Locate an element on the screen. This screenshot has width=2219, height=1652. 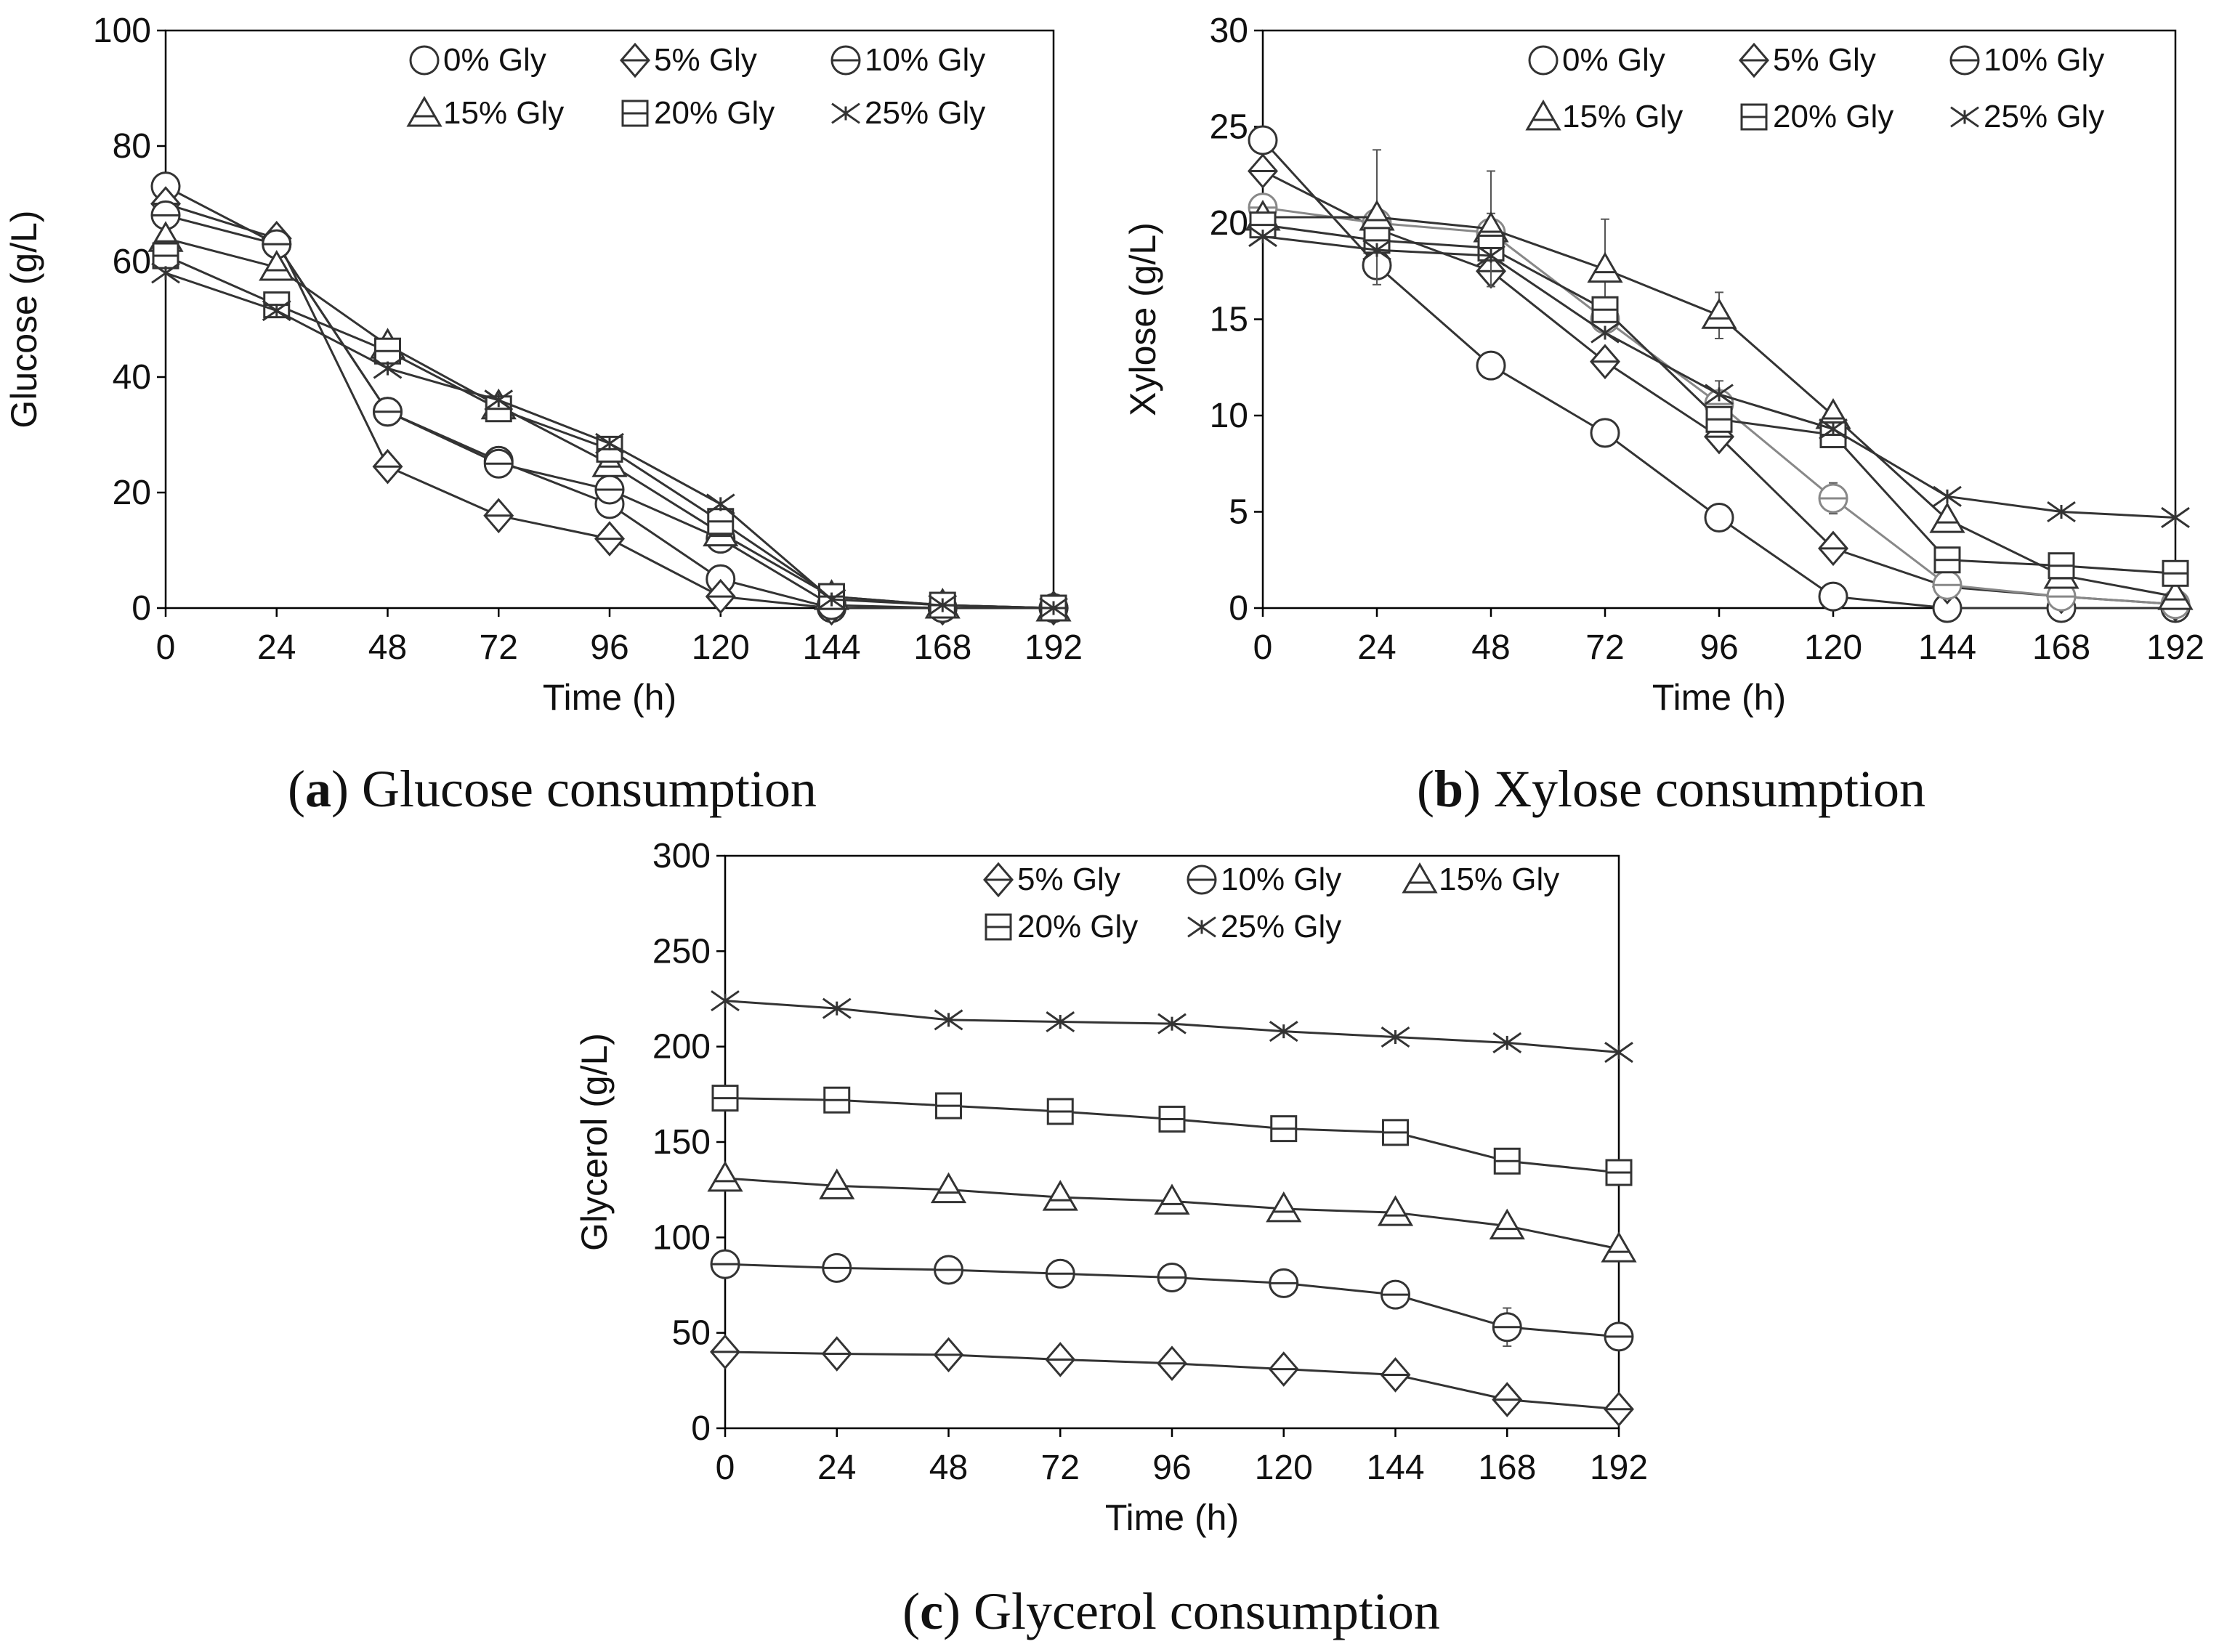
caption-letter: a is located at coordinates (318, 789).